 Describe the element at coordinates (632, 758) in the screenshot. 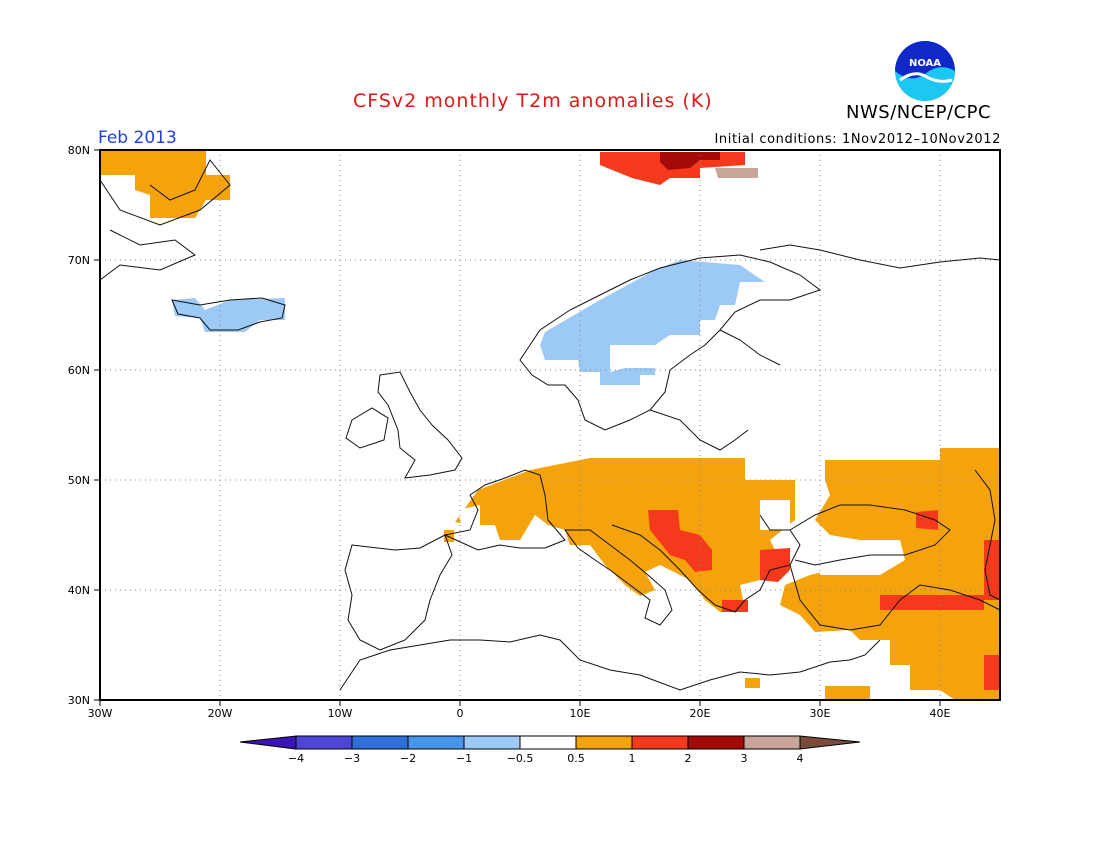

I see `colorbar-label-1: 1` at that location.